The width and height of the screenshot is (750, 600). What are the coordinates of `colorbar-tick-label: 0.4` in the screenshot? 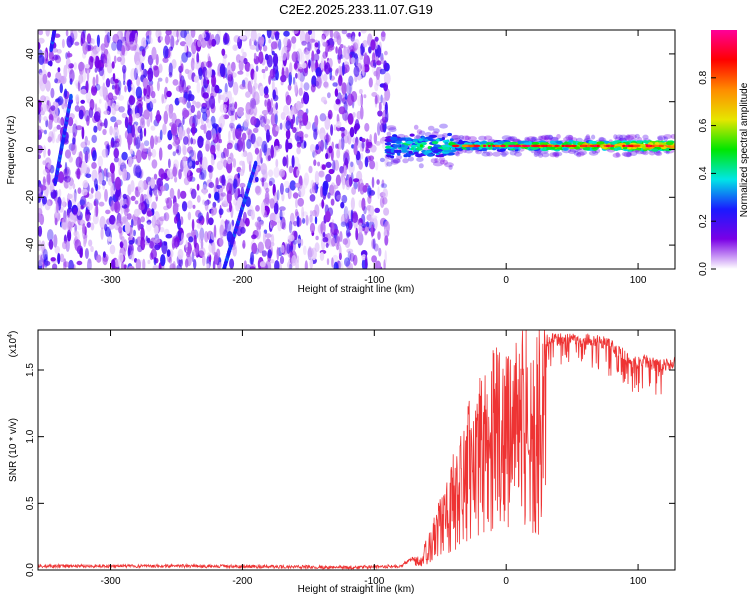 It's located at (703, 173).